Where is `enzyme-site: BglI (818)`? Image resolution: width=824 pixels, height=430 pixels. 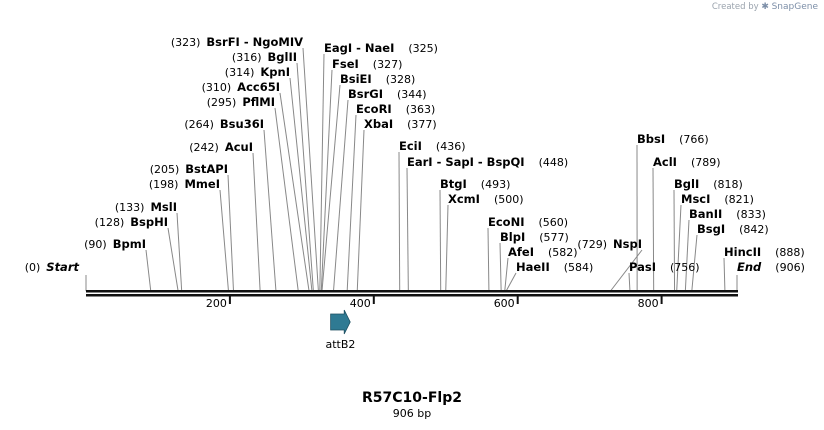
enzyme-site: BglI (818) is located at coordinates (708, 184).